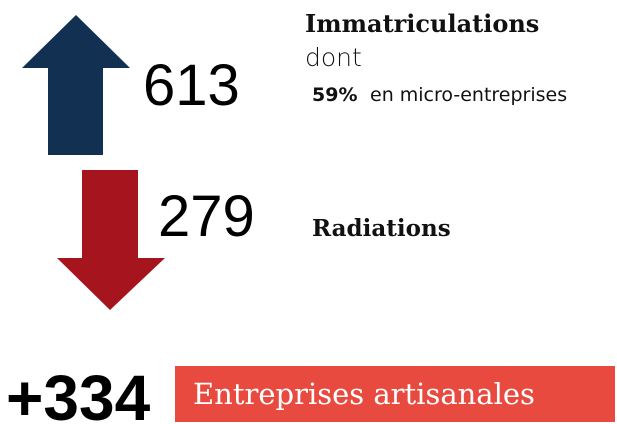 The image size is (617, 424). I want to click on share-value: 59%, so click(334, 95).